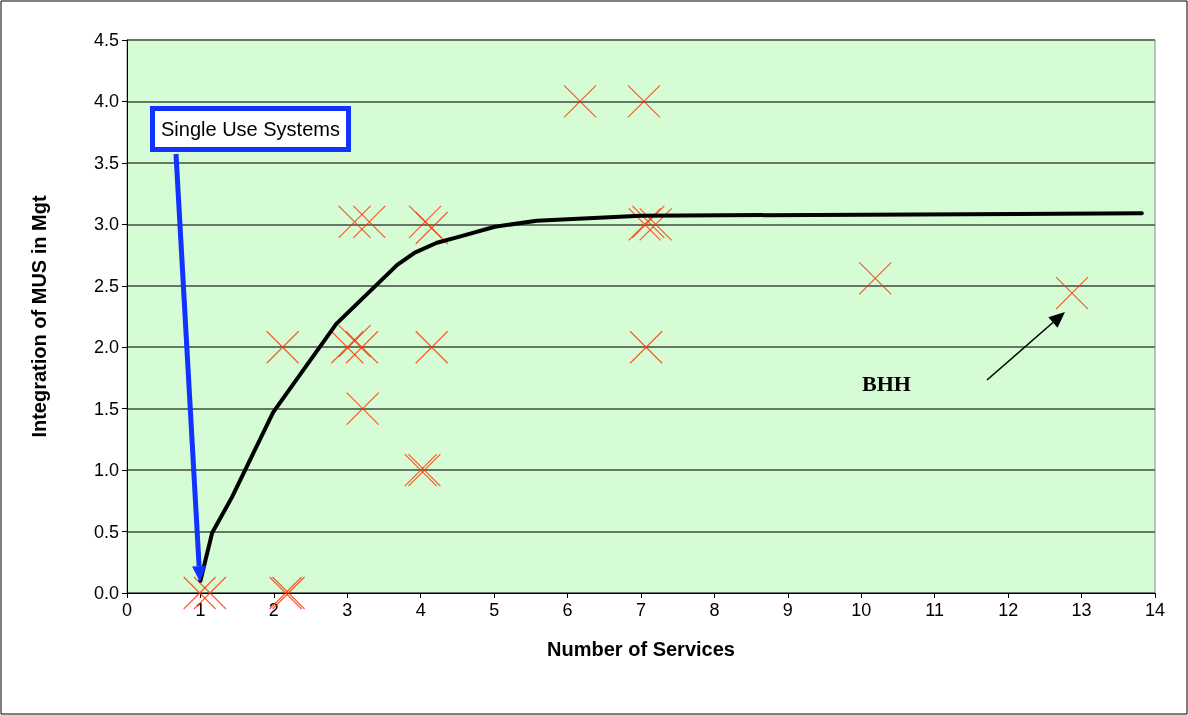 Image resolution: width=1188 pixels, height=715 pixels. Describe the element at coordinates (250, 129) in the screenshot. I see `annotation: Single Use Systems` at that location.